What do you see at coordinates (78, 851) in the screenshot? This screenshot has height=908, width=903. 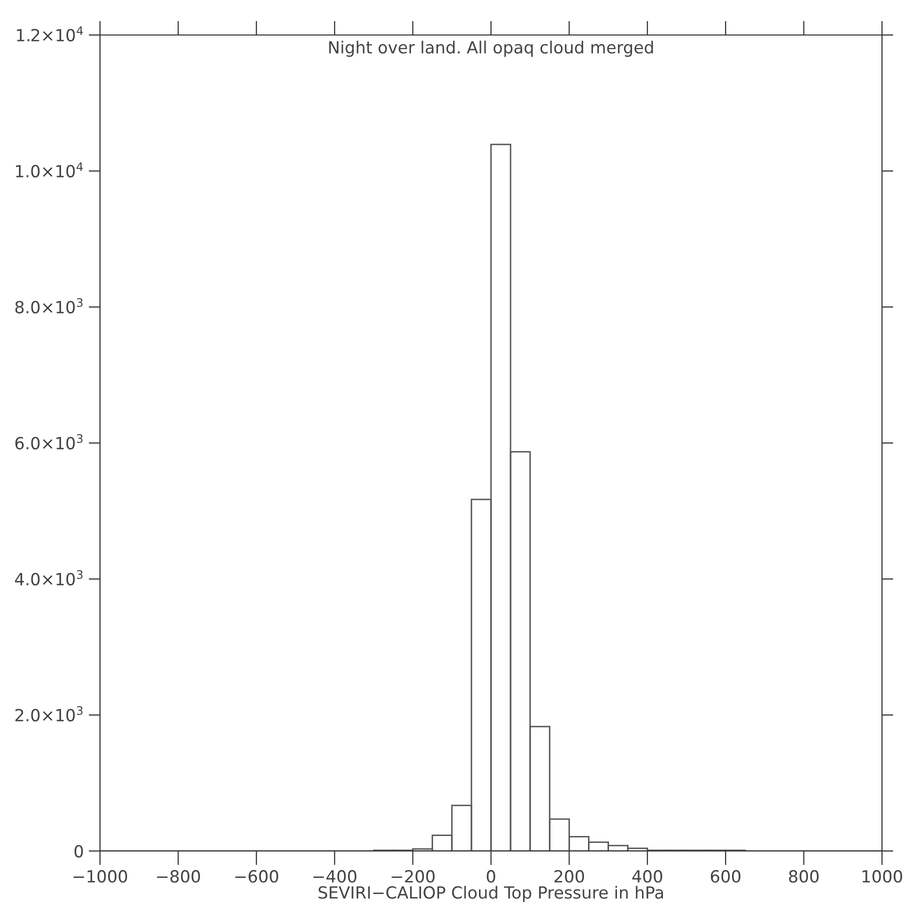 I see `y-tick-label: 0` at bounding box center [78, 851].